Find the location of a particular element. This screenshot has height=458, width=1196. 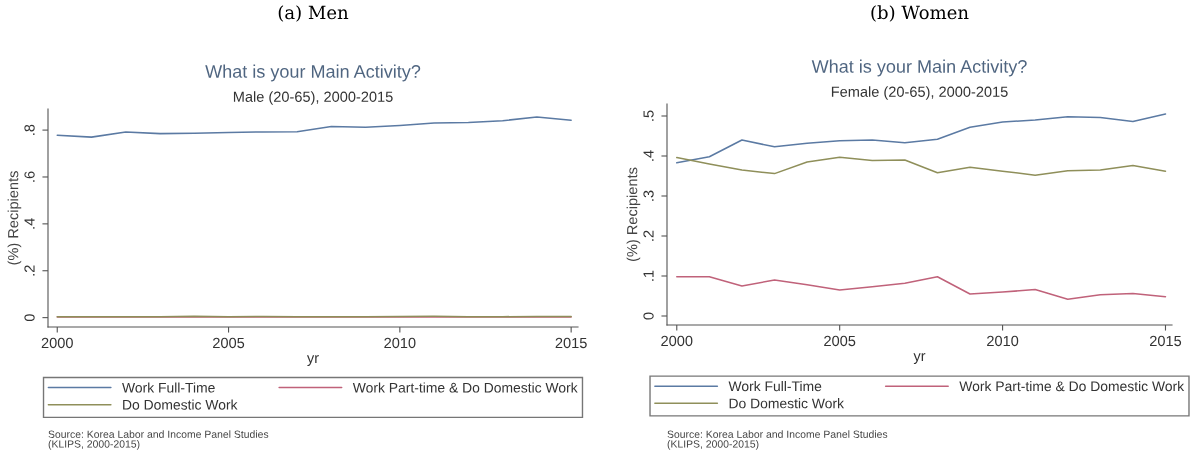

y-tick-label: .3 is located at coordinates (648, 195).